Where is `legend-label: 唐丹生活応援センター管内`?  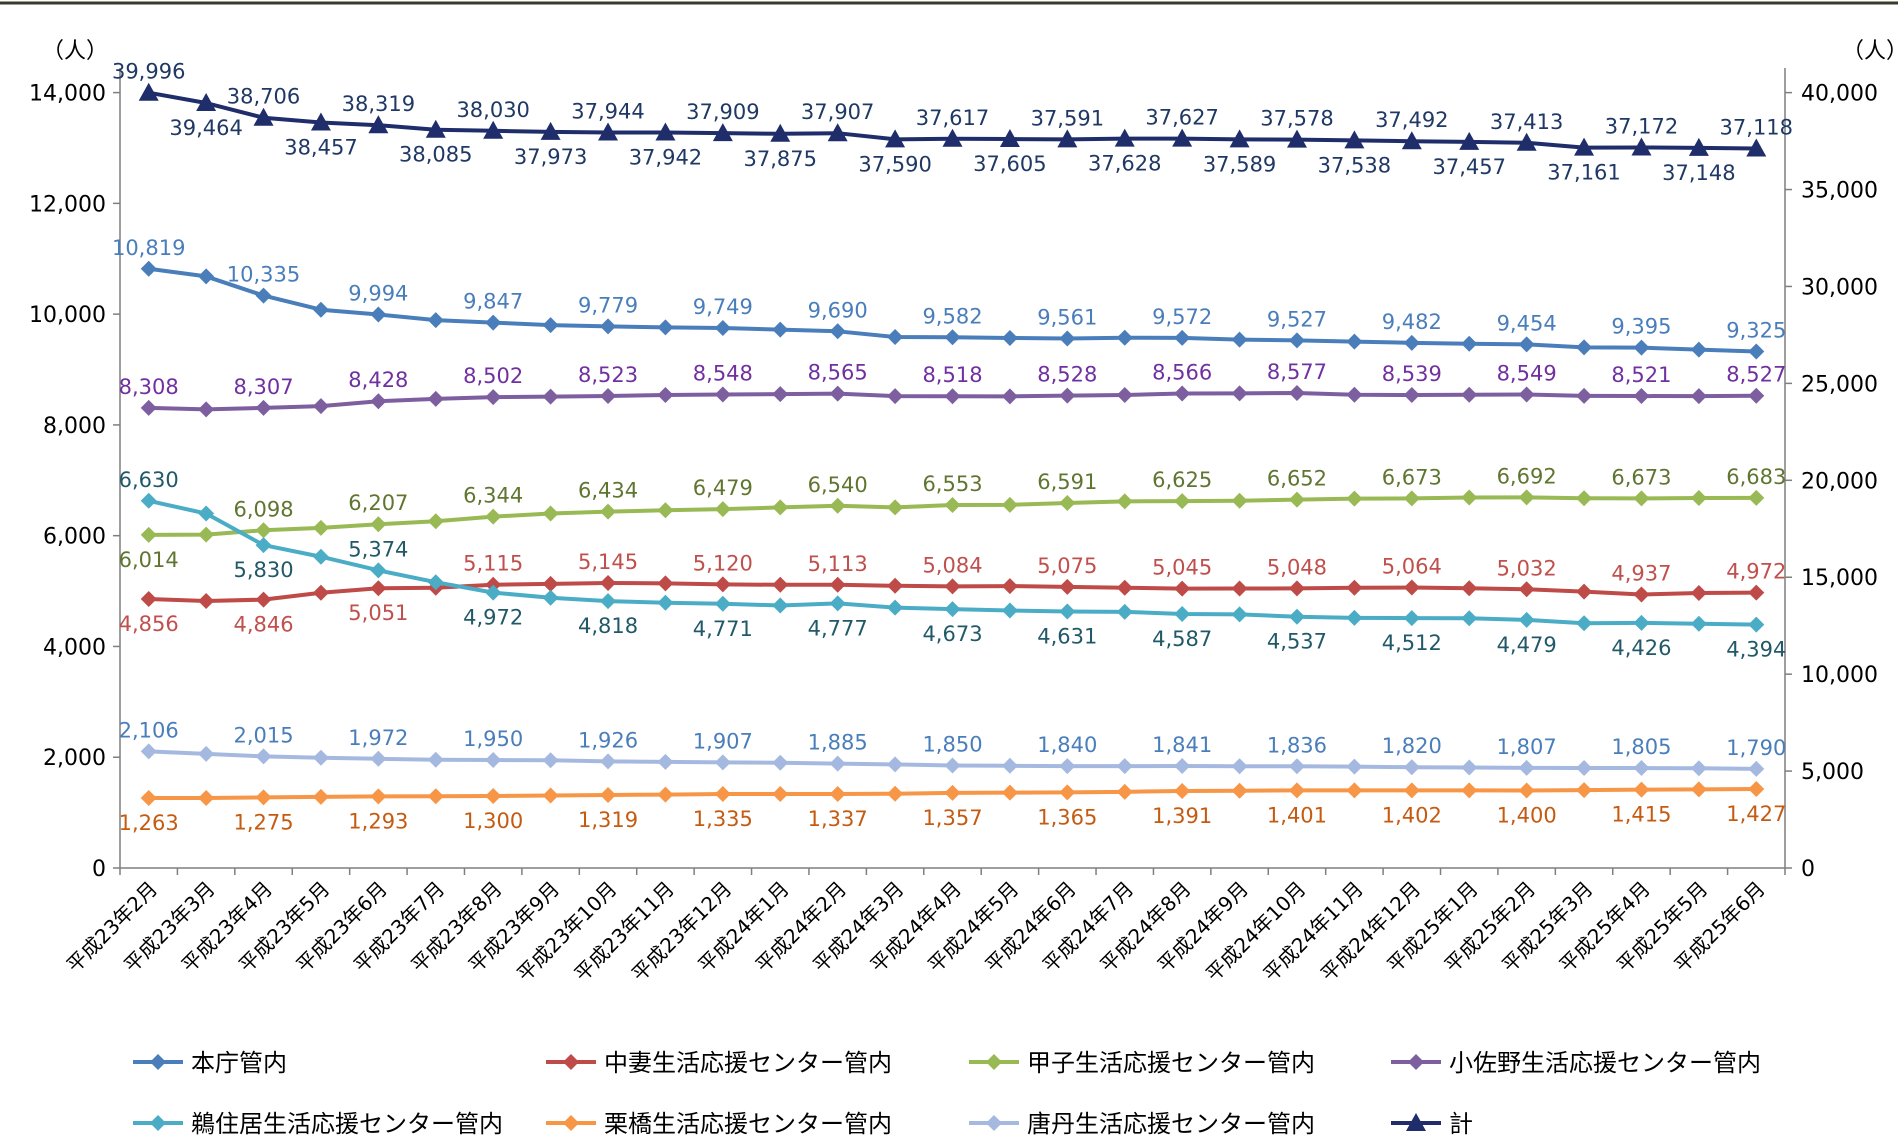 legend-label: 唐丹生活応援センター管内 is located at coordinates (1171, 1124).